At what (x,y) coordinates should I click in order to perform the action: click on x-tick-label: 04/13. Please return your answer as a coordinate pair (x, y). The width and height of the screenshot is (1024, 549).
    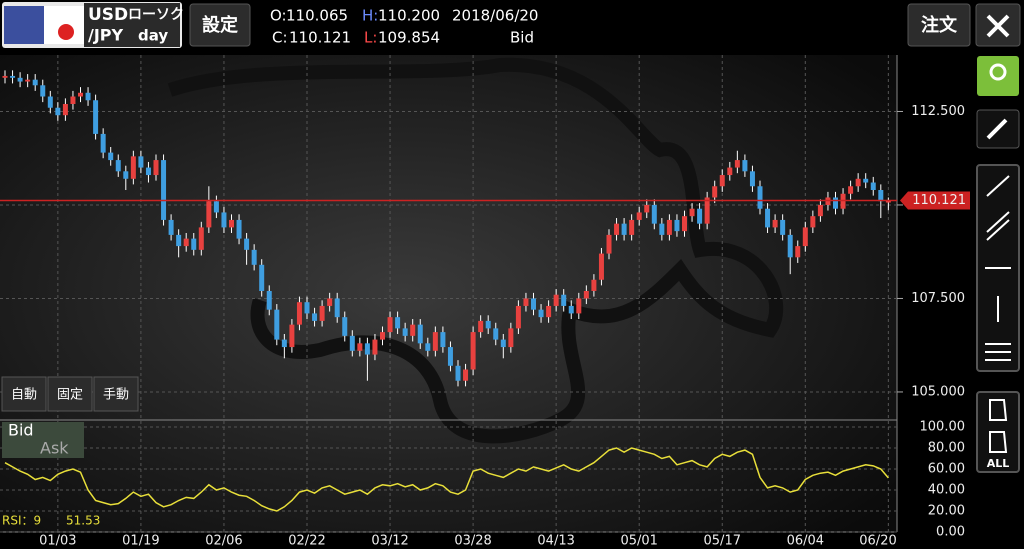
    Looking at the image, I should click on (555, 541).